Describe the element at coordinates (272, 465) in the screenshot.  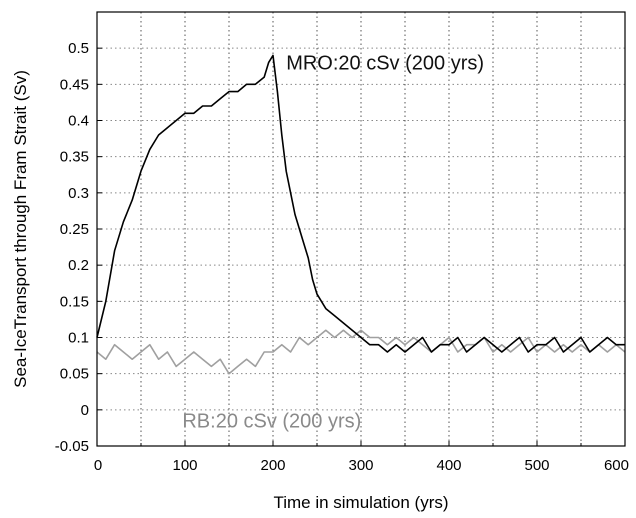
I see `x-tick-label: 200` at that location.